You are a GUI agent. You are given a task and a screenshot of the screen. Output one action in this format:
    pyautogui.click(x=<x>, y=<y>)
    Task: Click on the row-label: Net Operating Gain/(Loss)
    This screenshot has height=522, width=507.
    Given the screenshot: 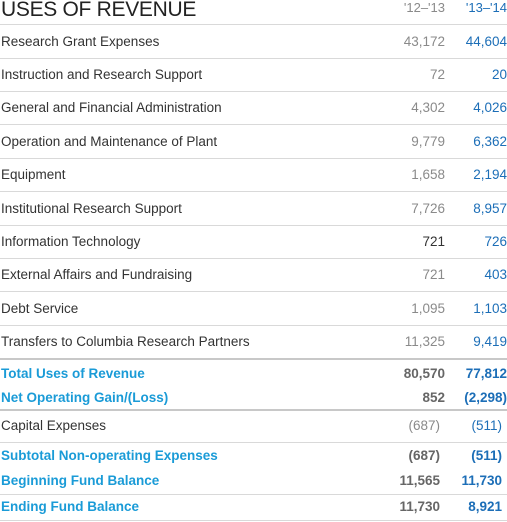 What is the action you would take?
    pyautogui.click(x=85, y=397)
    